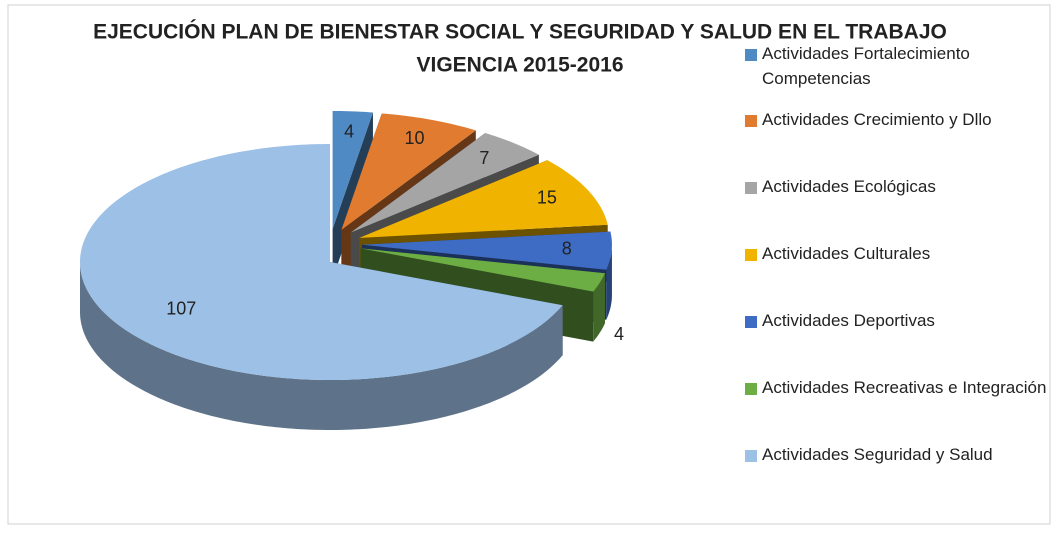 This screenshot has height=535, width=1058. I want to click on legend-line: Competencias, so click(816, 78).